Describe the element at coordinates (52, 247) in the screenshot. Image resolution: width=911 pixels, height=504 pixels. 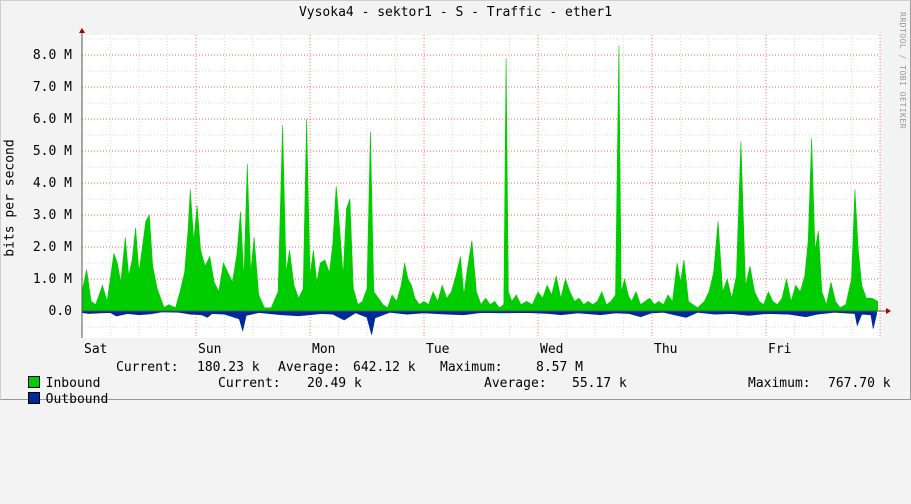
I see `y-tick-label: 2.0 M` at that location.